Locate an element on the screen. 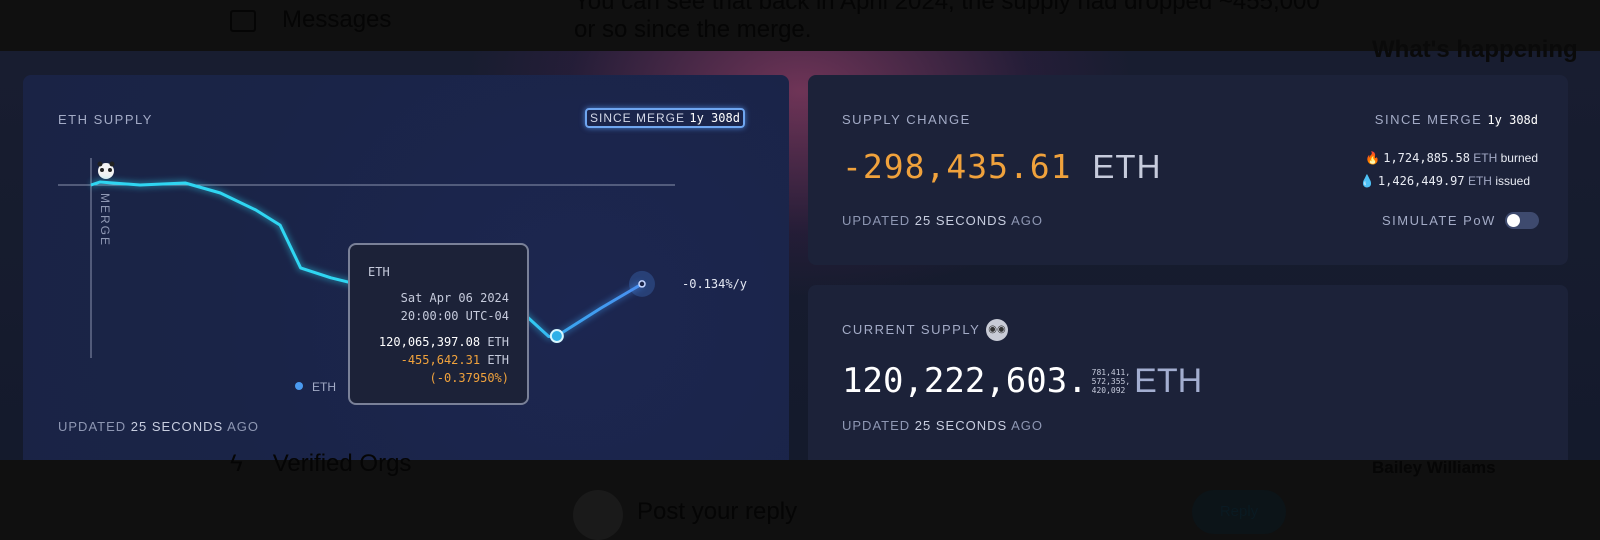 This screenshot has width=1600, height=540. droplet-icon: 💧 is located at coordinates (1367, 181).